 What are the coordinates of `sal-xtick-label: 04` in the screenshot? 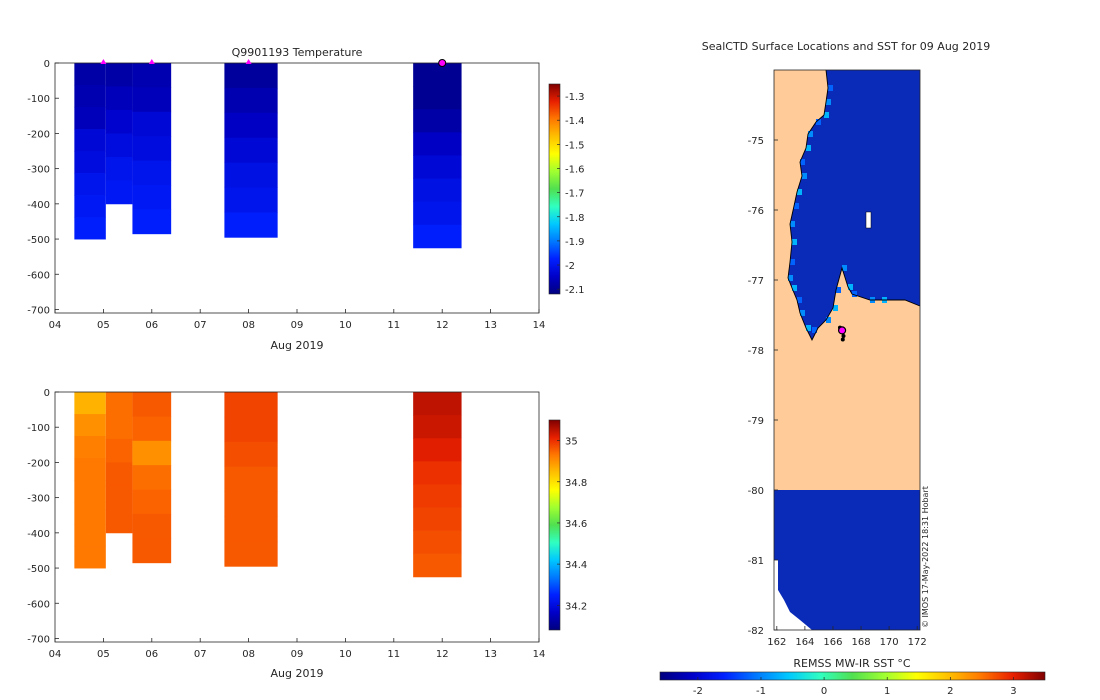 It's located at (55, 654).